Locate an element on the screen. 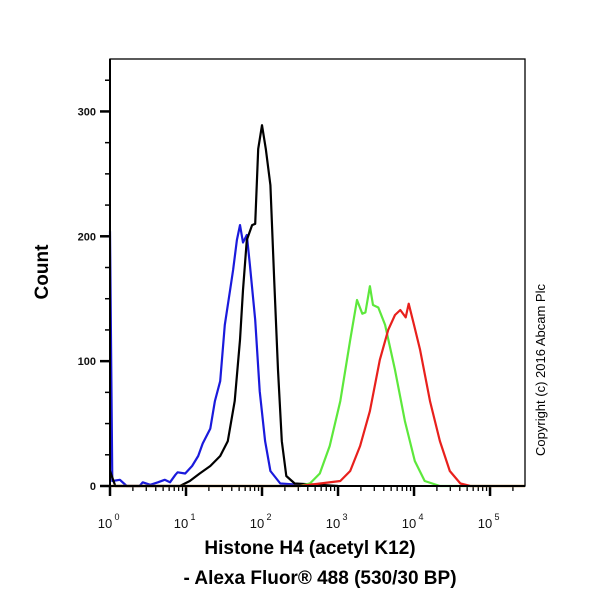 Image resolution: width=600 pixels, height=600 pixels. x-tick-label-exponent: 3 is located at coordinates (345, 517).